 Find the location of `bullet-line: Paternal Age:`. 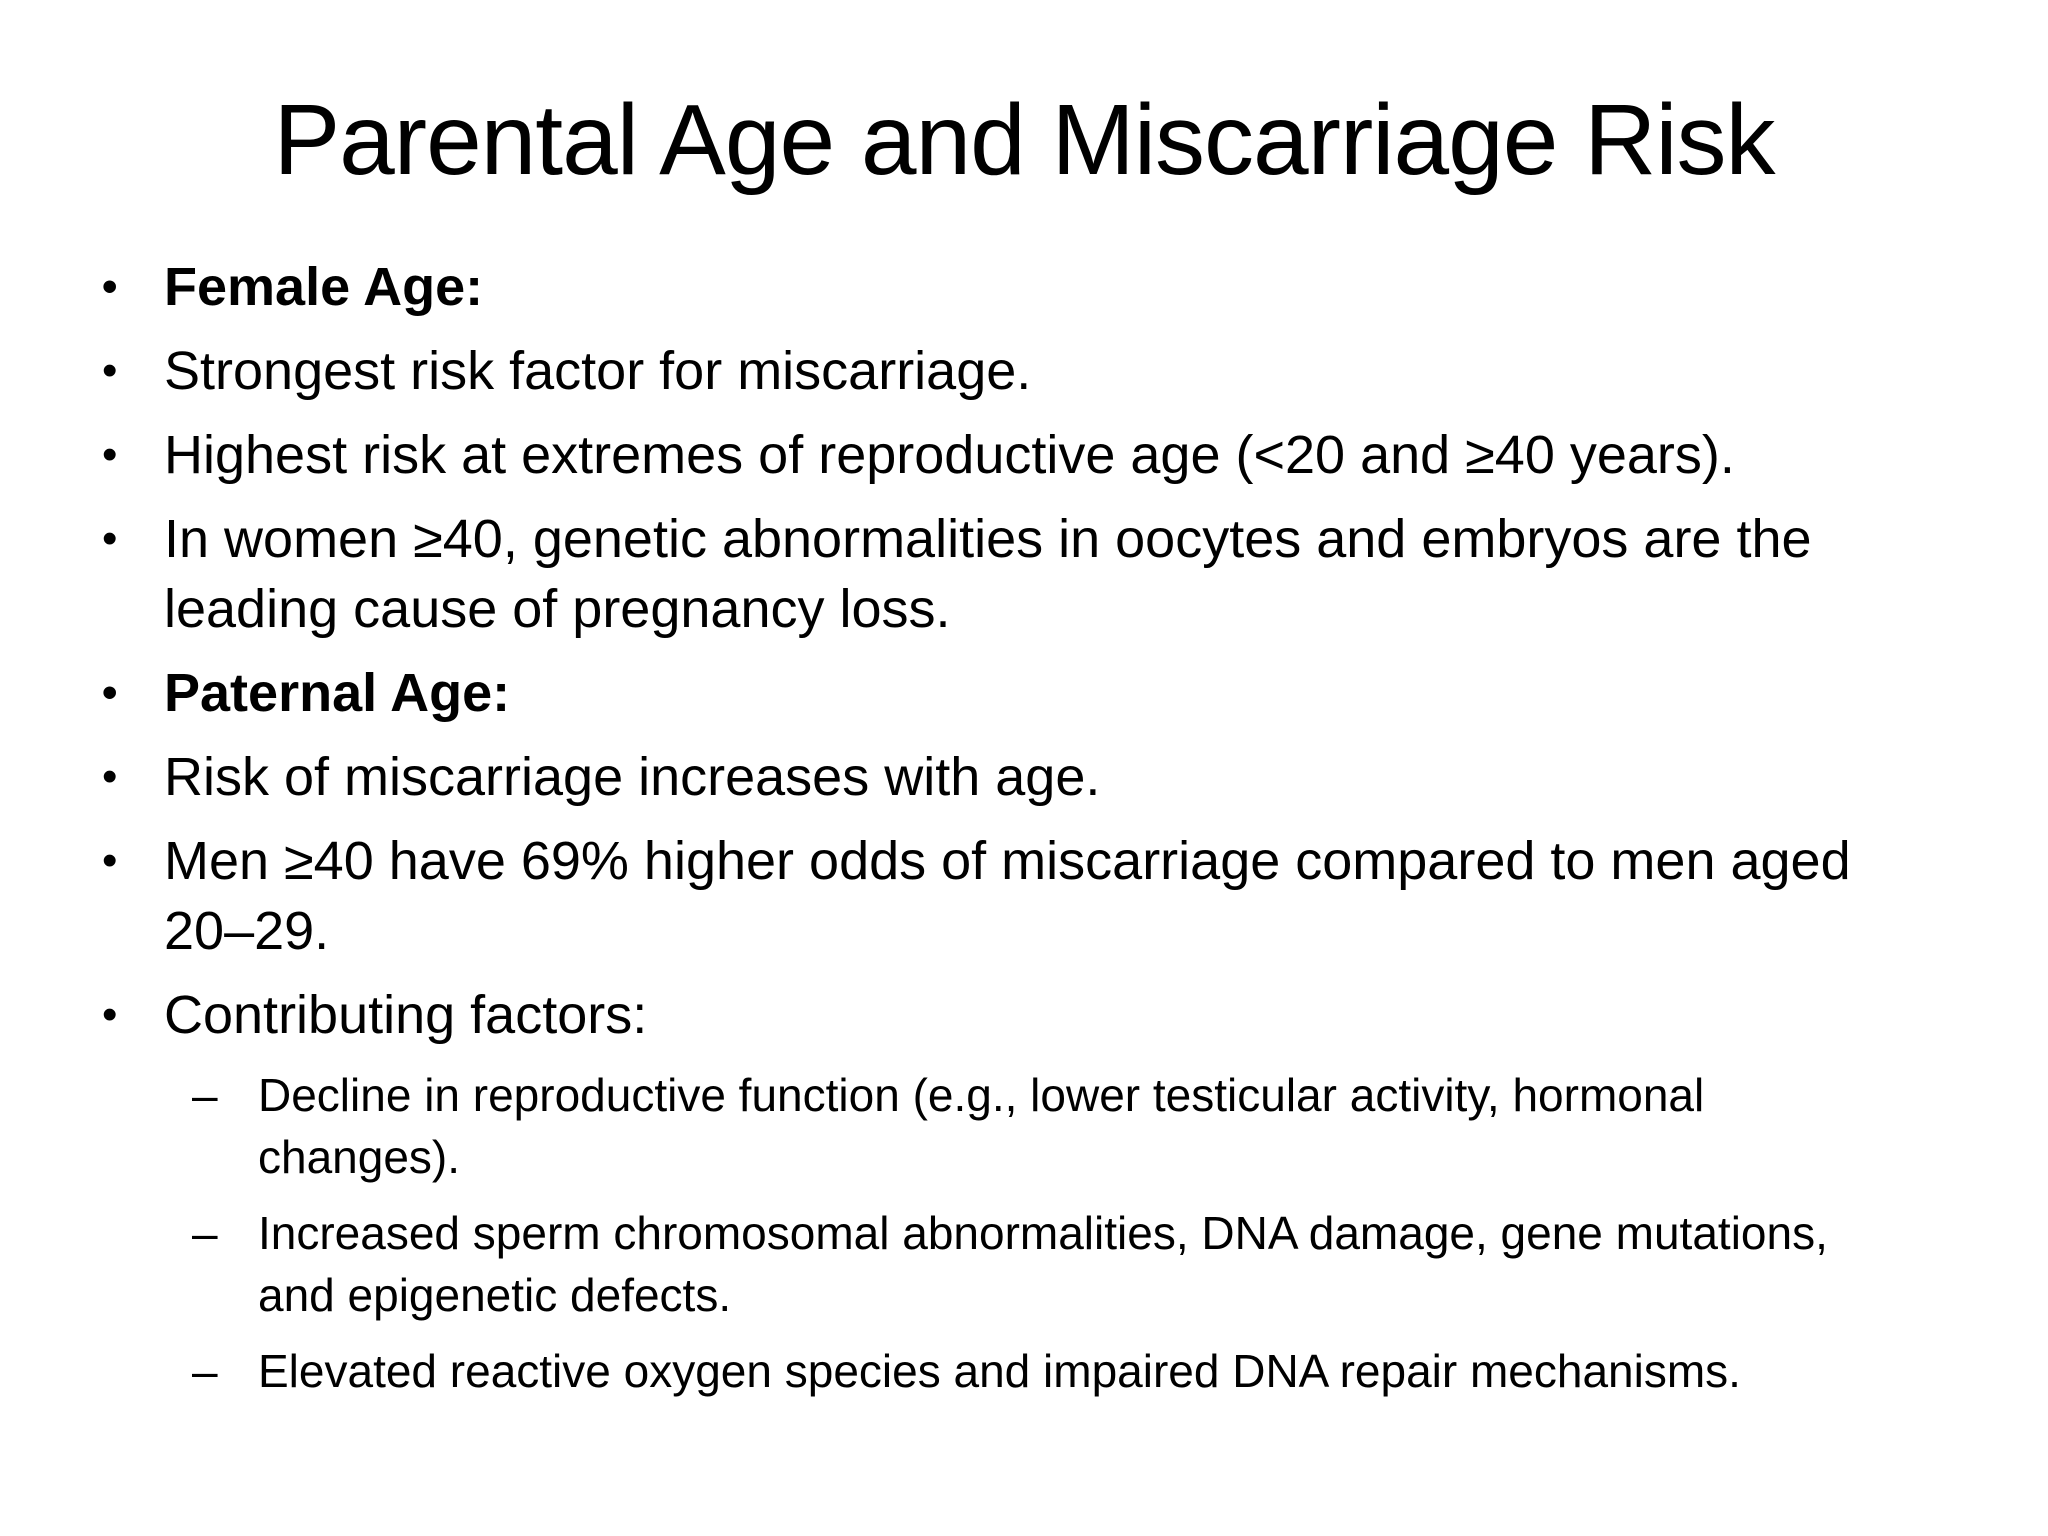

bullet-line: Paternal Age: is located at coordinates (337, 693).